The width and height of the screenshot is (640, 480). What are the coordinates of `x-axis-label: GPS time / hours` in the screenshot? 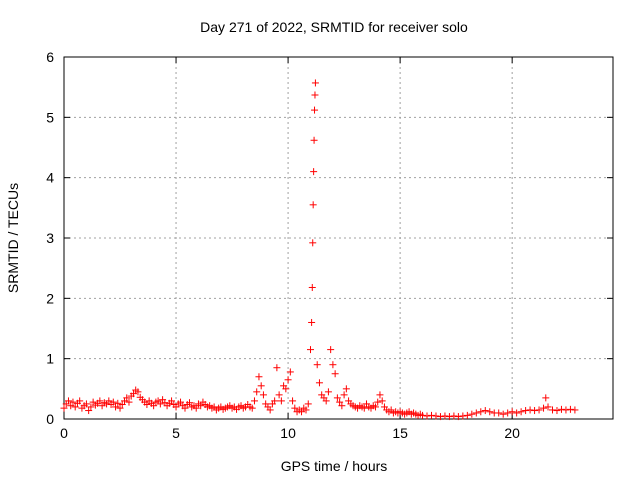 It's located at (334, 466).